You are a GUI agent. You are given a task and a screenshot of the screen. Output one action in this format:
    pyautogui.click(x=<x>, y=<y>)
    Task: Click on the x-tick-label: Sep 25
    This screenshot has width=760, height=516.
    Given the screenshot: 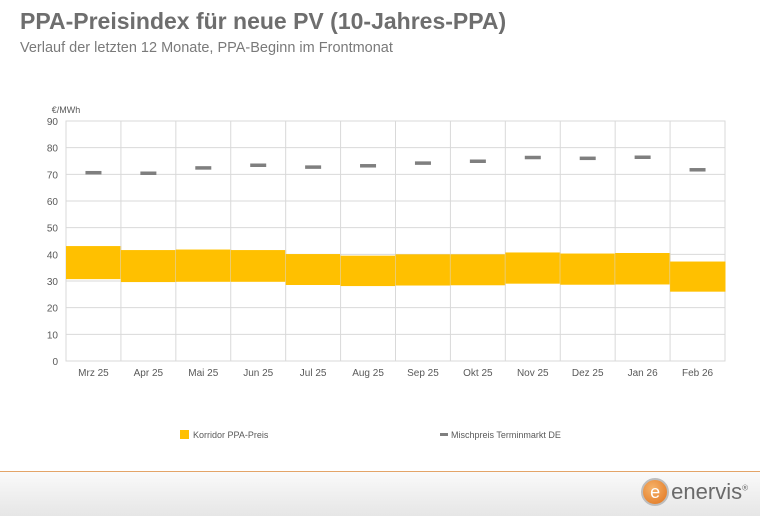 What is the action you would take?
    pyautogui.click(x=423, y=373)
    